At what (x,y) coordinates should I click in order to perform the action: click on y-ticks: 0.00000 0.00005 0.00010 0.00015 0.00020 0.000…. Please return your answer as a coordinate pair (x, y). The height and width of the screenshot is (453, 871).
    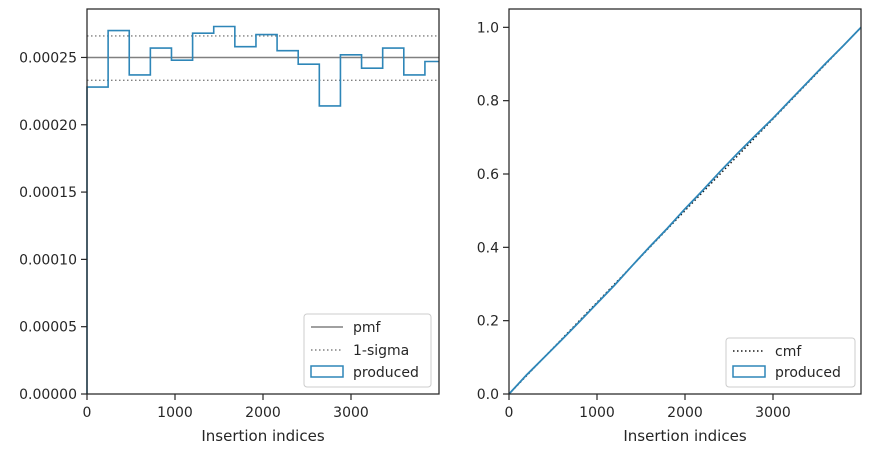
    Looking at the image, I should click on (53, 226).